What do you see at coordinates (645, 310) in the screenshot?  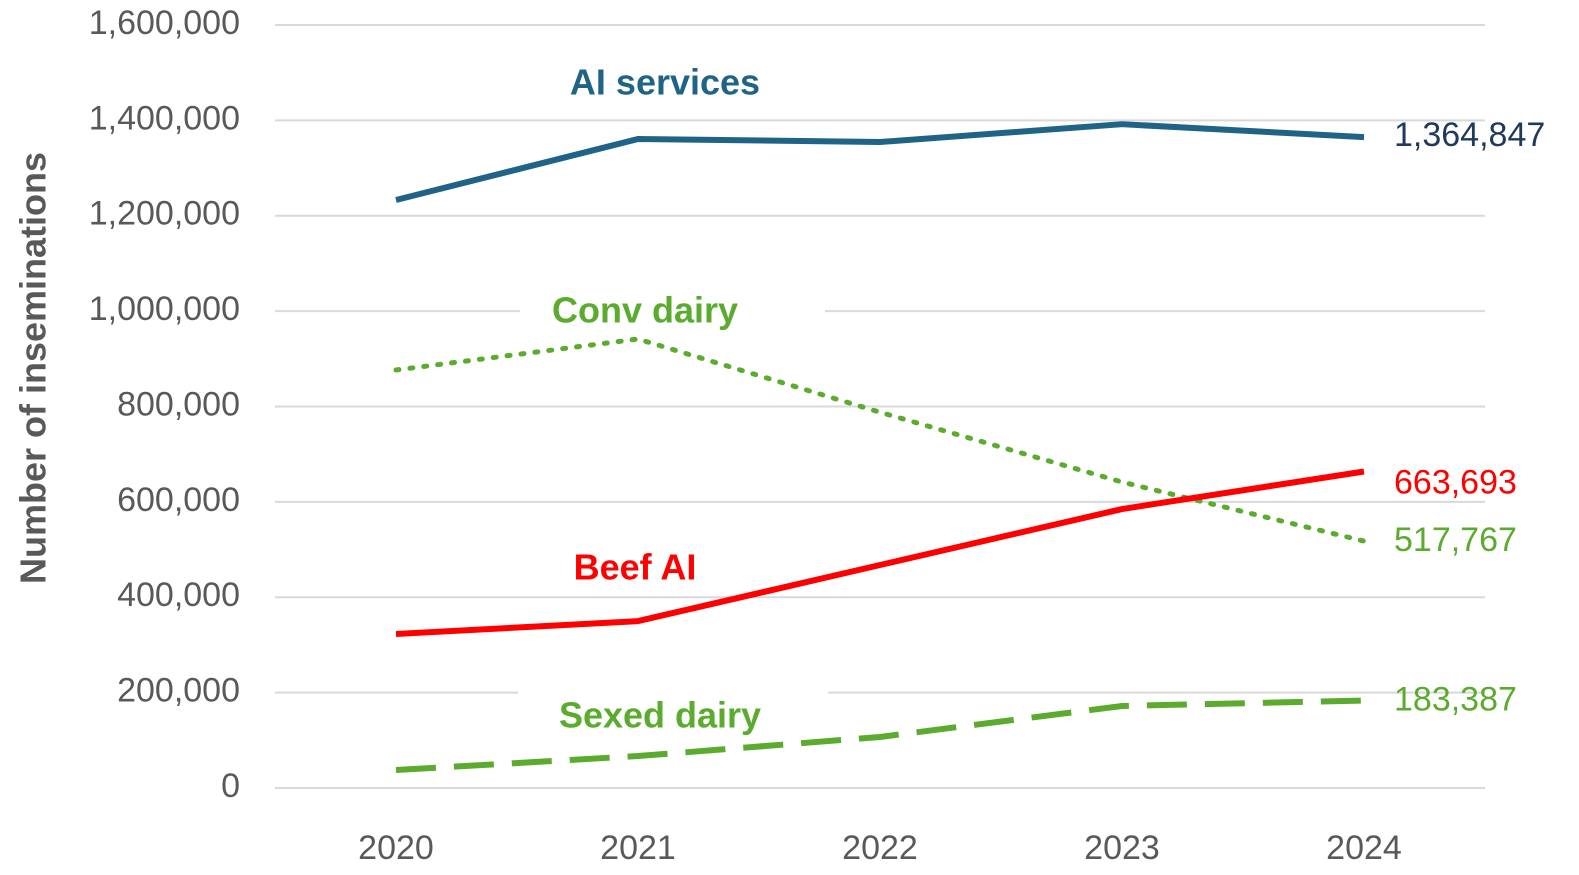 I see `series-name: Conv dairy` at bounding box center [645, 310].